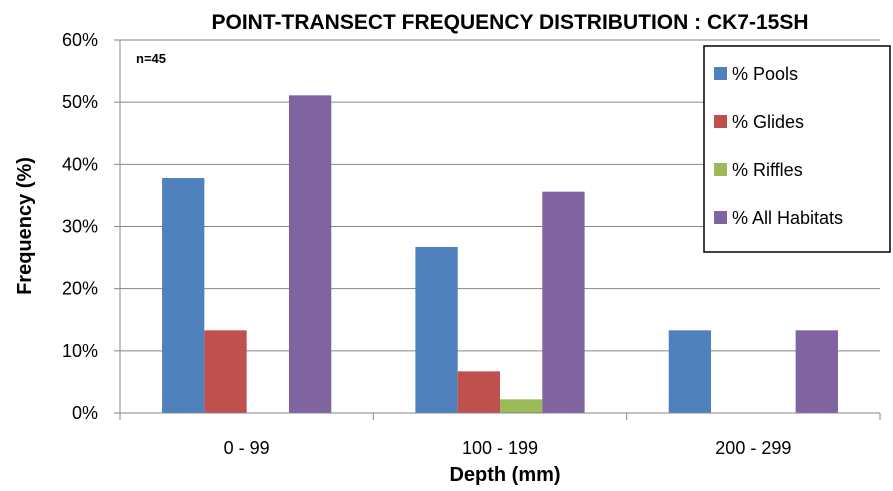 The height and width of the screenshot is (491, 893). What do you see at coordinates (80, 102) in the screenshot?
I see `y-tick-label: 50%` at bounding box center [80, 102].